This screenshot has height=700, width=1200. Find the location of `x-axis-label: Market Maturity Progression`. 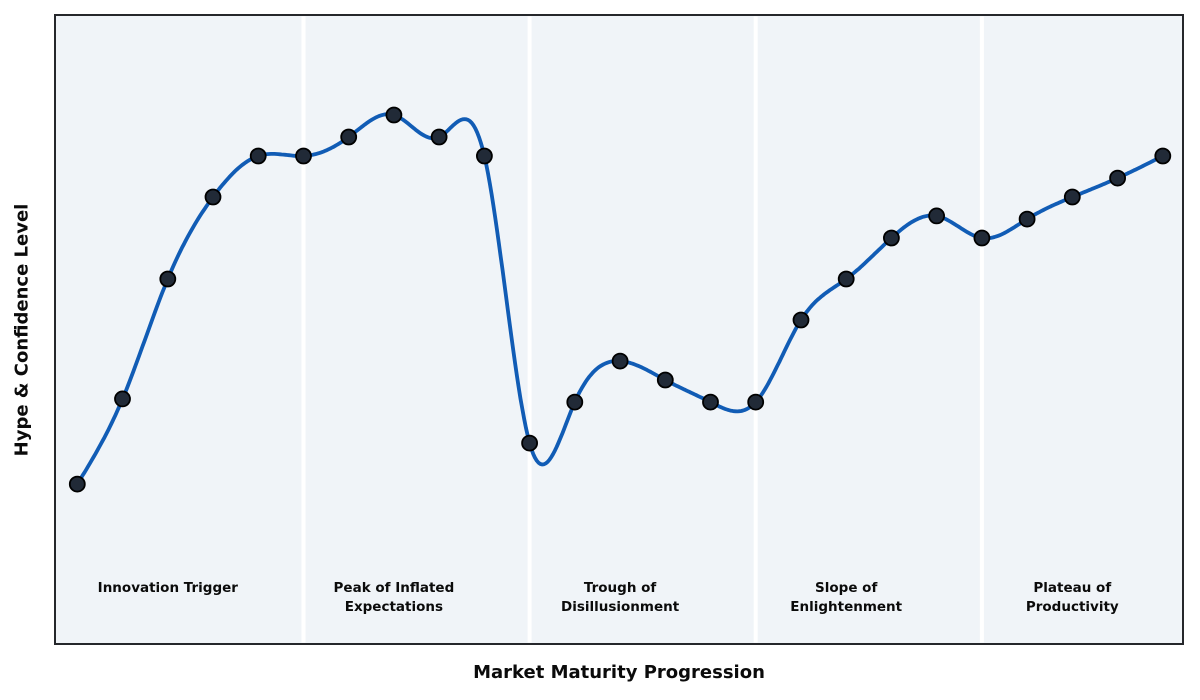

x-axis-label: Market Maturity Progression is located at coordinates (619, 672).